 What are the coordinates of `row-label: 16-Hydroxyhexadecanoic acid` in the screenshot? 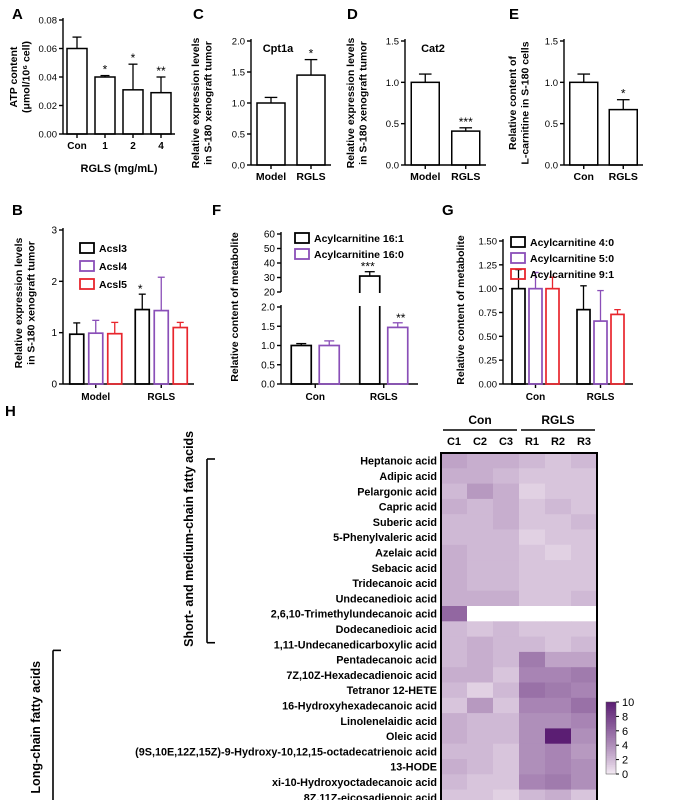 It's located at (359, 706).